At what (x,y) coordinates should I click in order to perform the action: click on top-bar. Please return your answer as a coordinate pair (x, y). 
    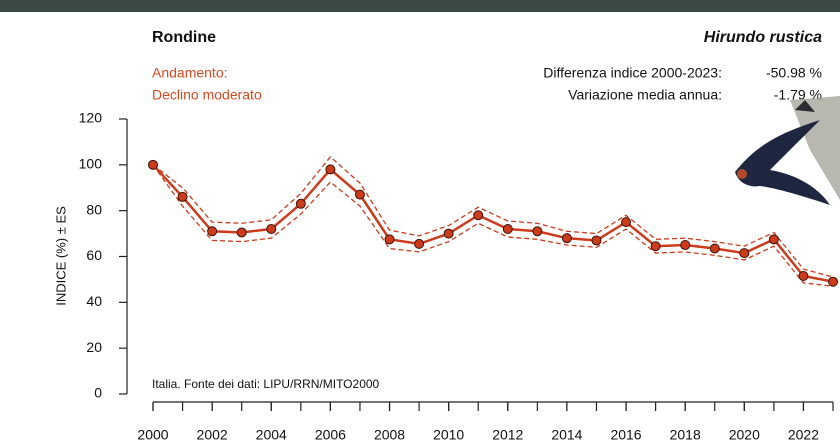
    Looking at the image, I should click on (420, 6).